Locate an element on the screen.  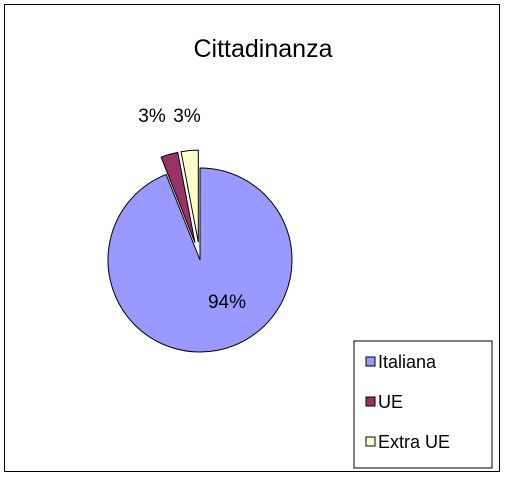
pie-slice-extra-ue is located at coordinates (189, 196).